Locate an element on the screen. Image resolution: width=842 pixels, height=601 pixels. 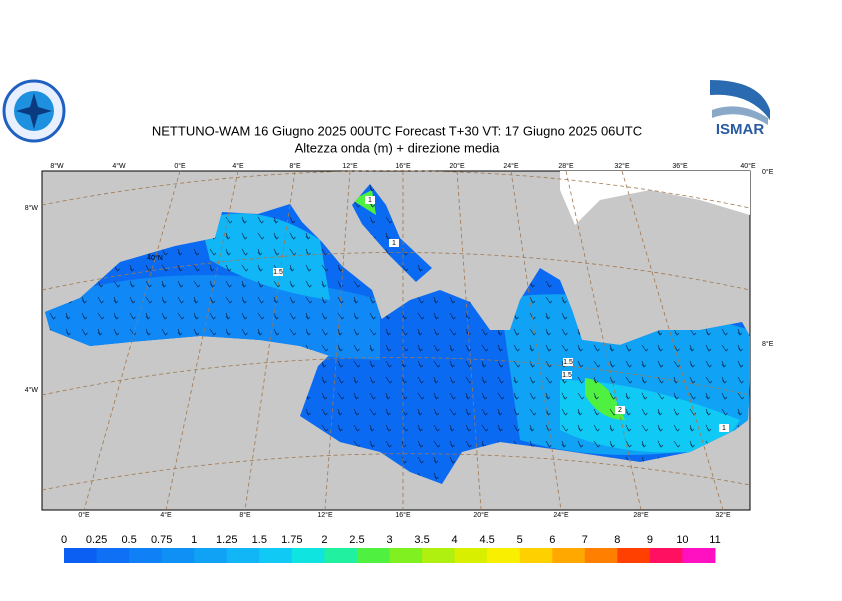
lon-label: 8°W is located at coordinates (57, 166).